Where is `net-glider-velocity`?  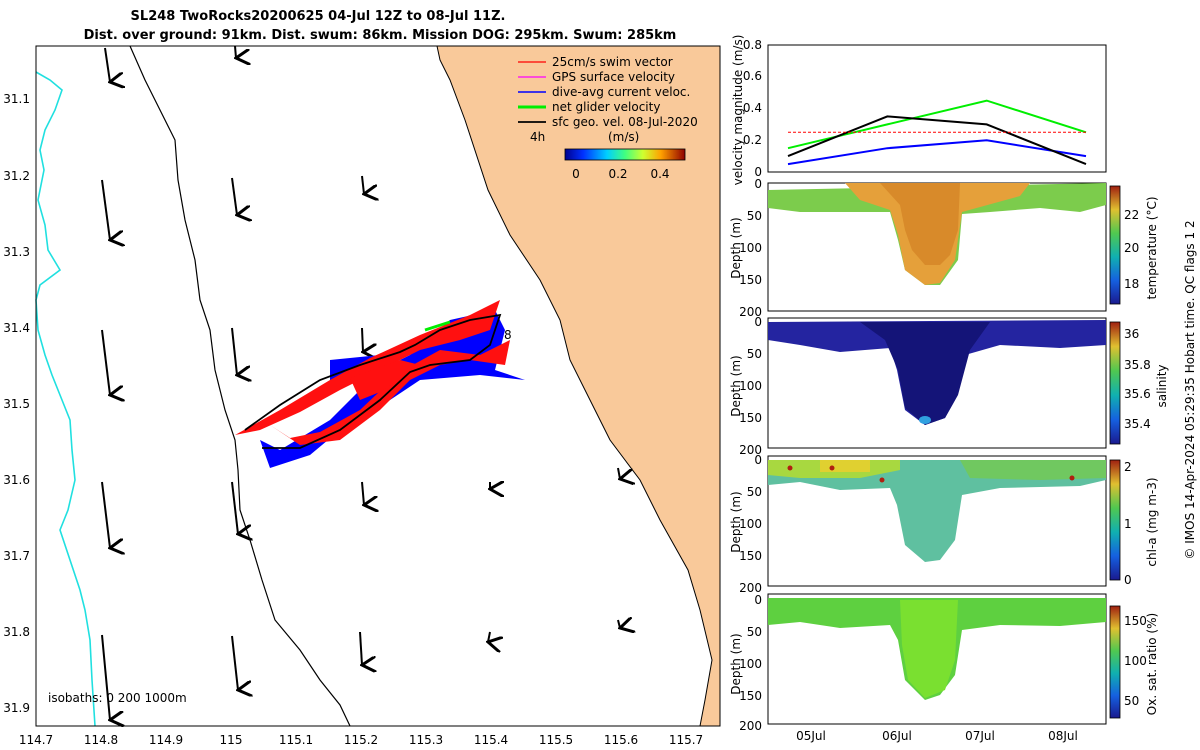 net-glider-velocity is located at coordinates (437, 326).